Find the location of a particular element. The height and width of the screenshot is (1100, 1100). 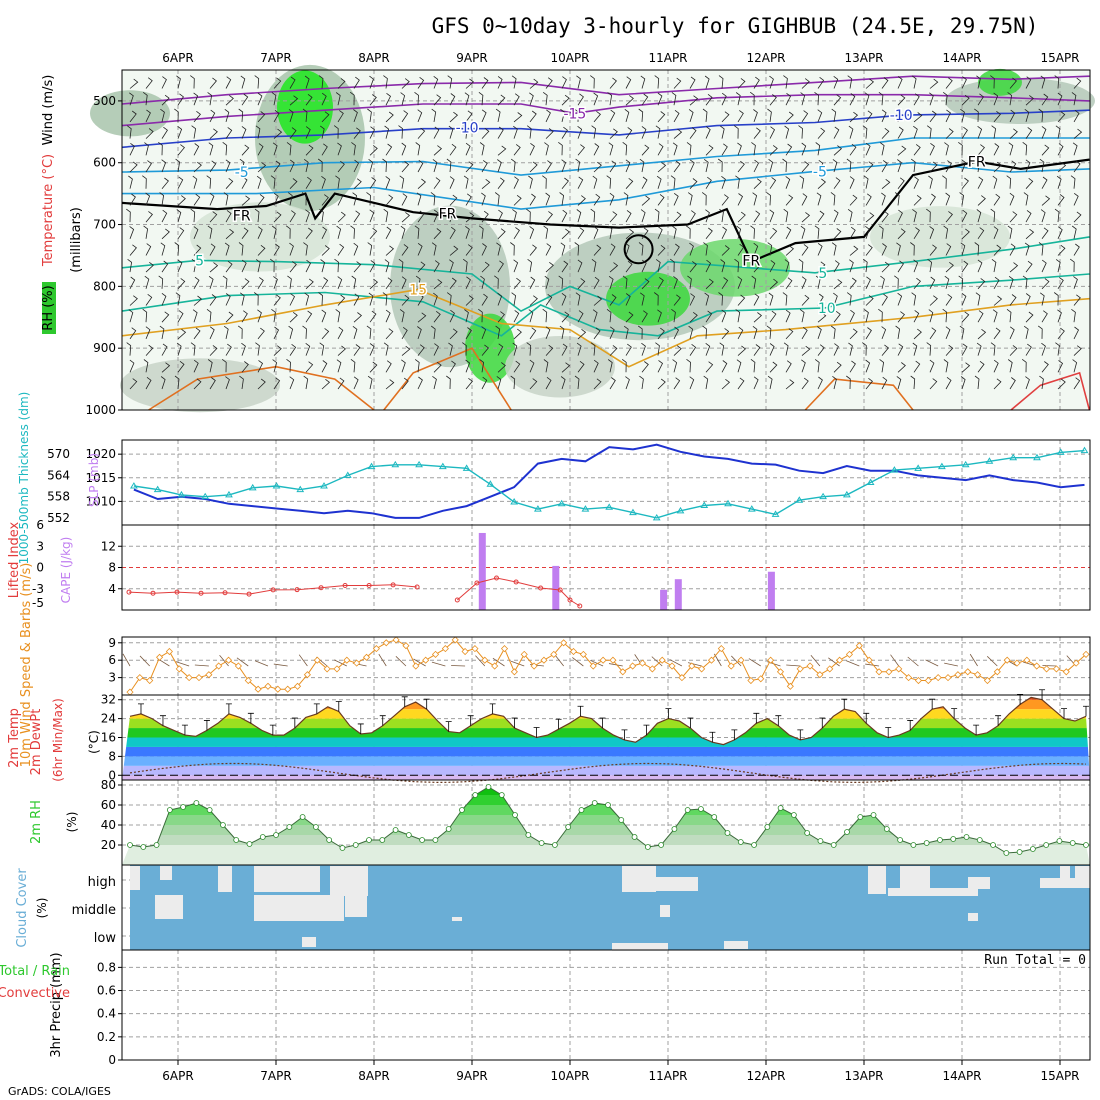

cloud-level-label: middle is located at coordinates (94, 910).